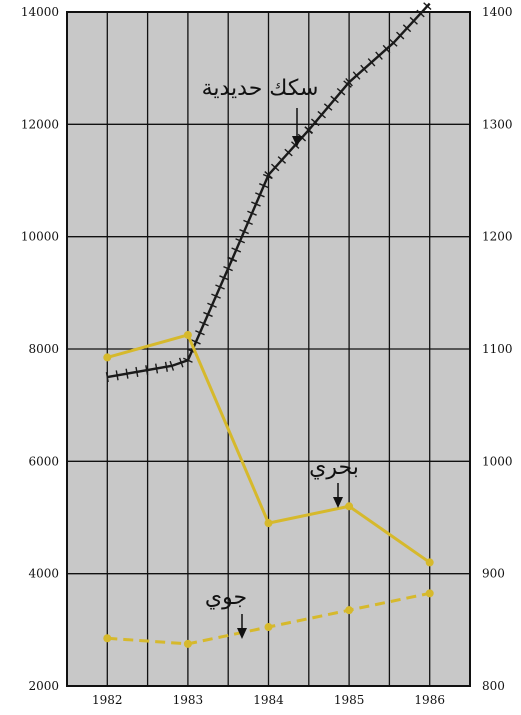  I want to click on annotation-sea: بحري, so click(334, 481).